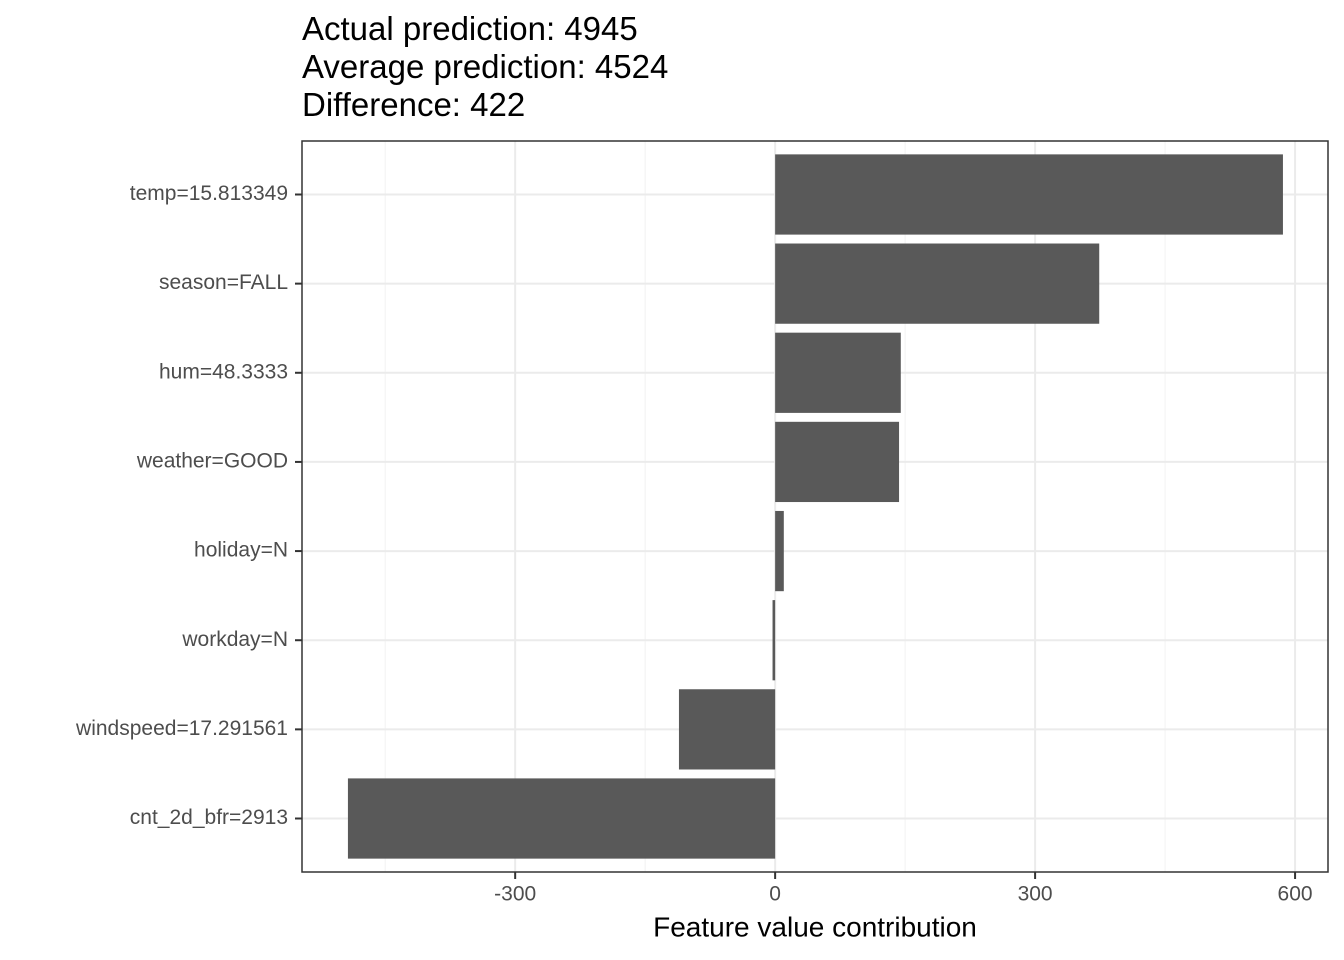 This screenshot has width=1344, height=960. What do you see at coordinates (815, 926) in the screenshot?
I see `x-axis-title: Feature value contribution` at bounding box center [815, 926].